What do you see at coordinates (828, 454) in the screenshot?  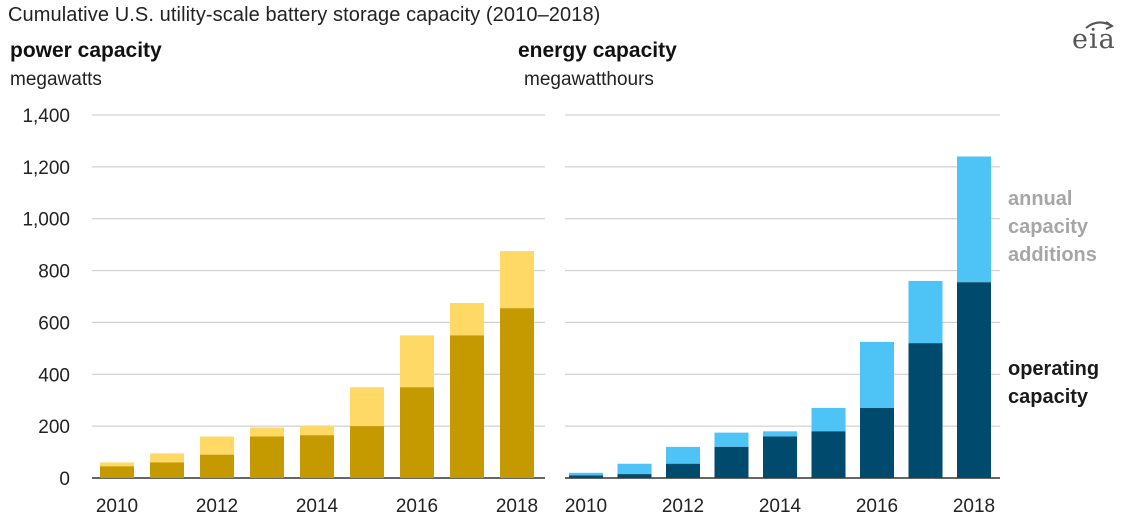 I see `energy-bar-operating-2015` at bounding box center [828, 454].